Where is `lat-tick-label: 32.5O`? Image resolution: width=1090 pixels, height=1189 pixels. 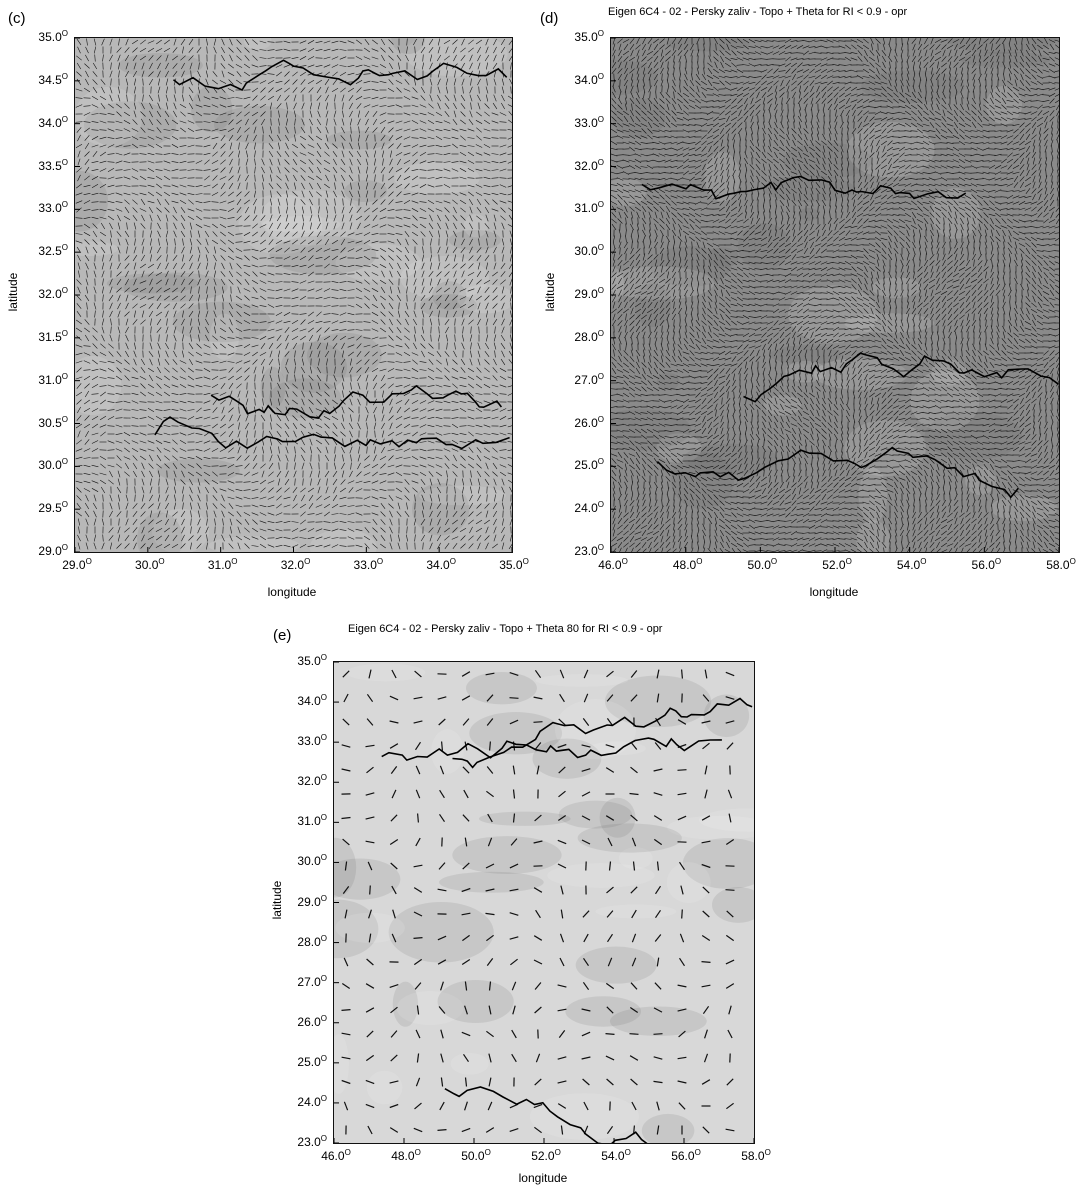 lat-tick-label: 32.5O is located at coordinates (53, 251).